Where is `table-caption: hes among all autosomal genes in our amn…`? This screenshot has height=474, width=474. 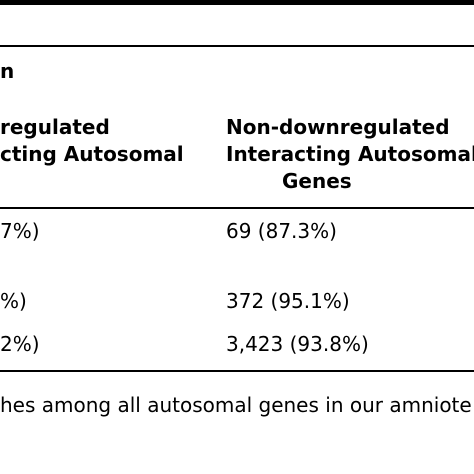
table-caption: hes among all autosomal genes in our amn… is located at coordinates (236, 405).